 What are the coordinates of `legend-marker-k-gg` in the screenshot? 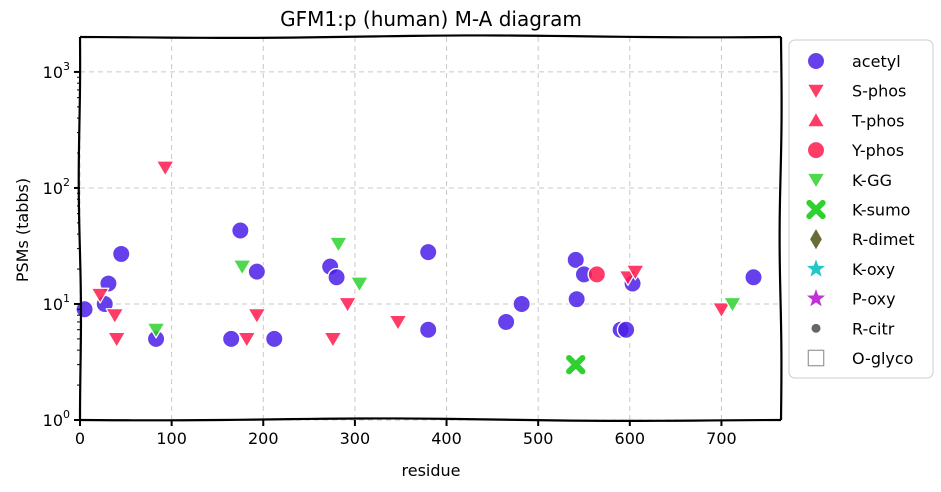 It's located at (816, 180).